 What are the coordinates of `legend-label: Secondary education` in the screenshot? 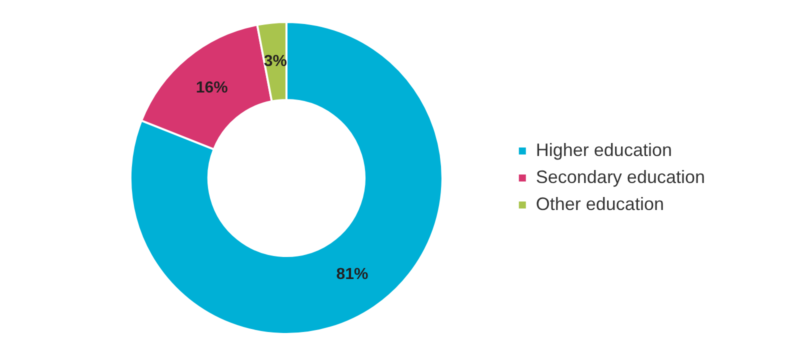 It's located at (621, 176).